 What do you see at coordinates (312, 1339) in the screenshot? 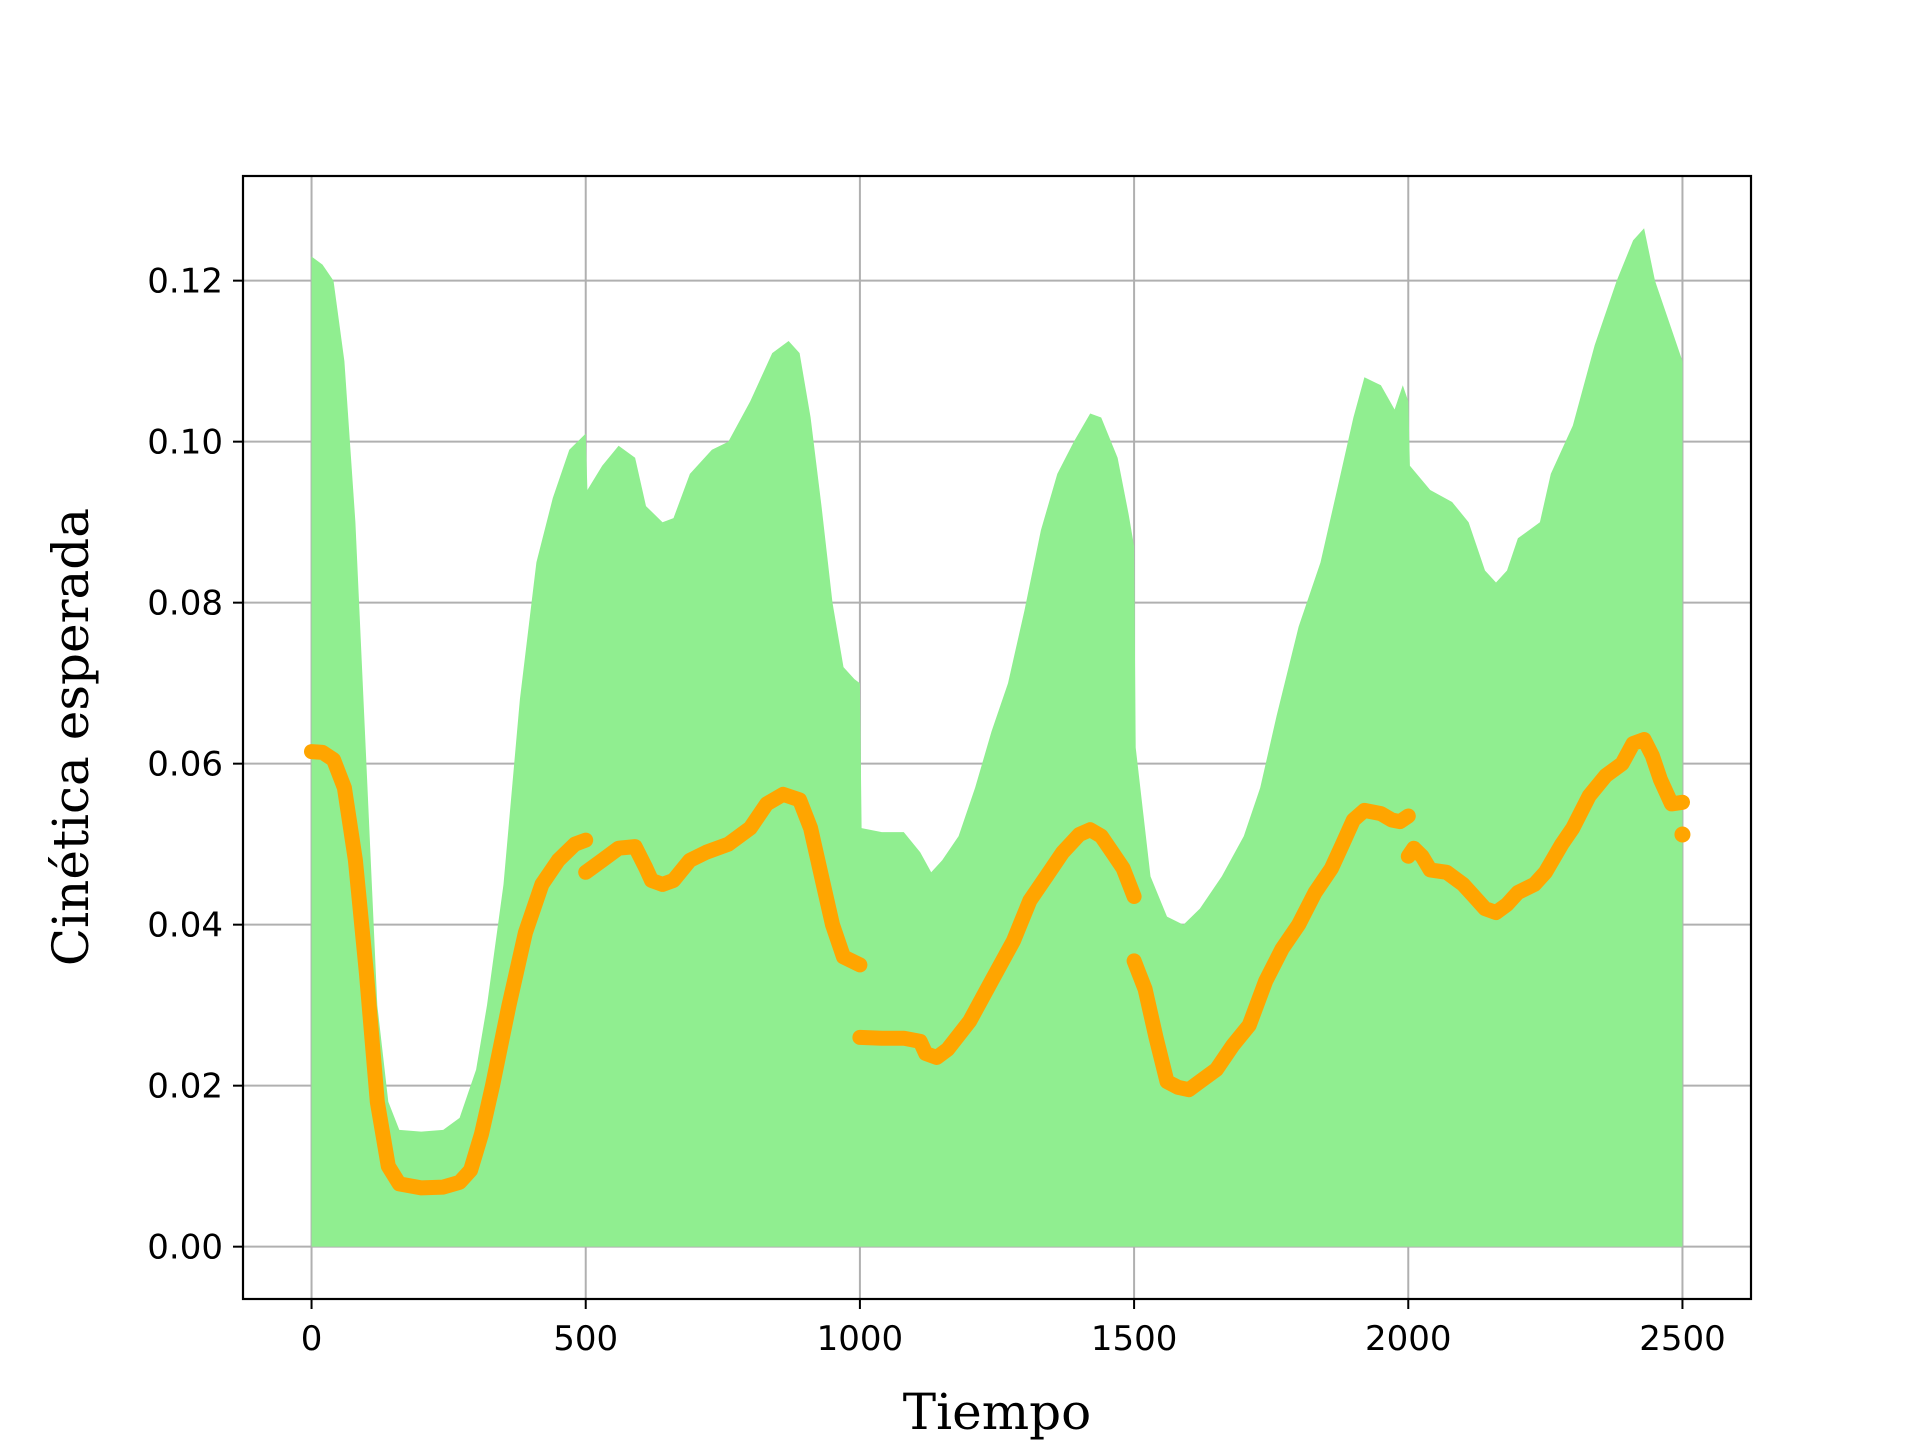
I see `x-tick-label: 0` at bounding box center [312, 1339].